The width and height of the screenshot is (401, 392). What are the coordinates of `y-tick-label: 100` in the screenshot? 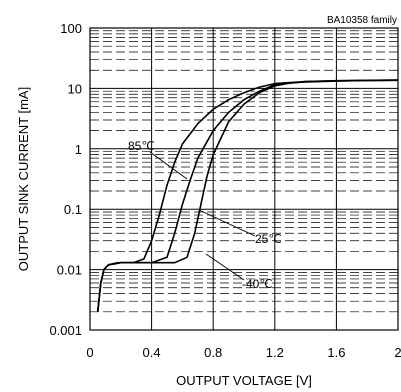 It's located at (71, 28).